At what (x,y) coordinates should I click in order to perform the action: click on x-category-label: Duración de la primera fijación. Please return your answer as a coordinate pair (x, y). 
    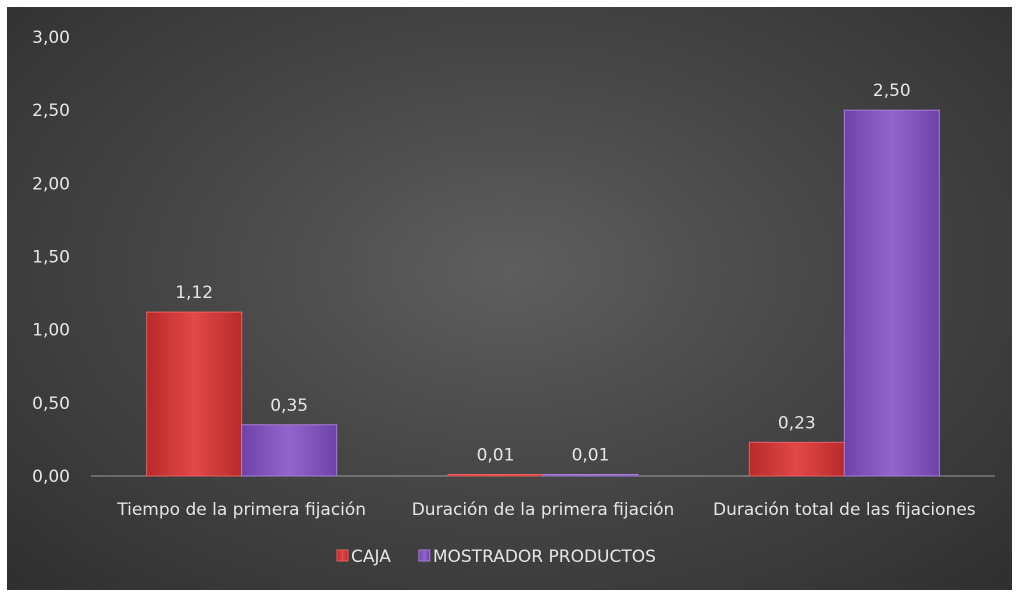
    Looking at the image, I should click on (543, 510).